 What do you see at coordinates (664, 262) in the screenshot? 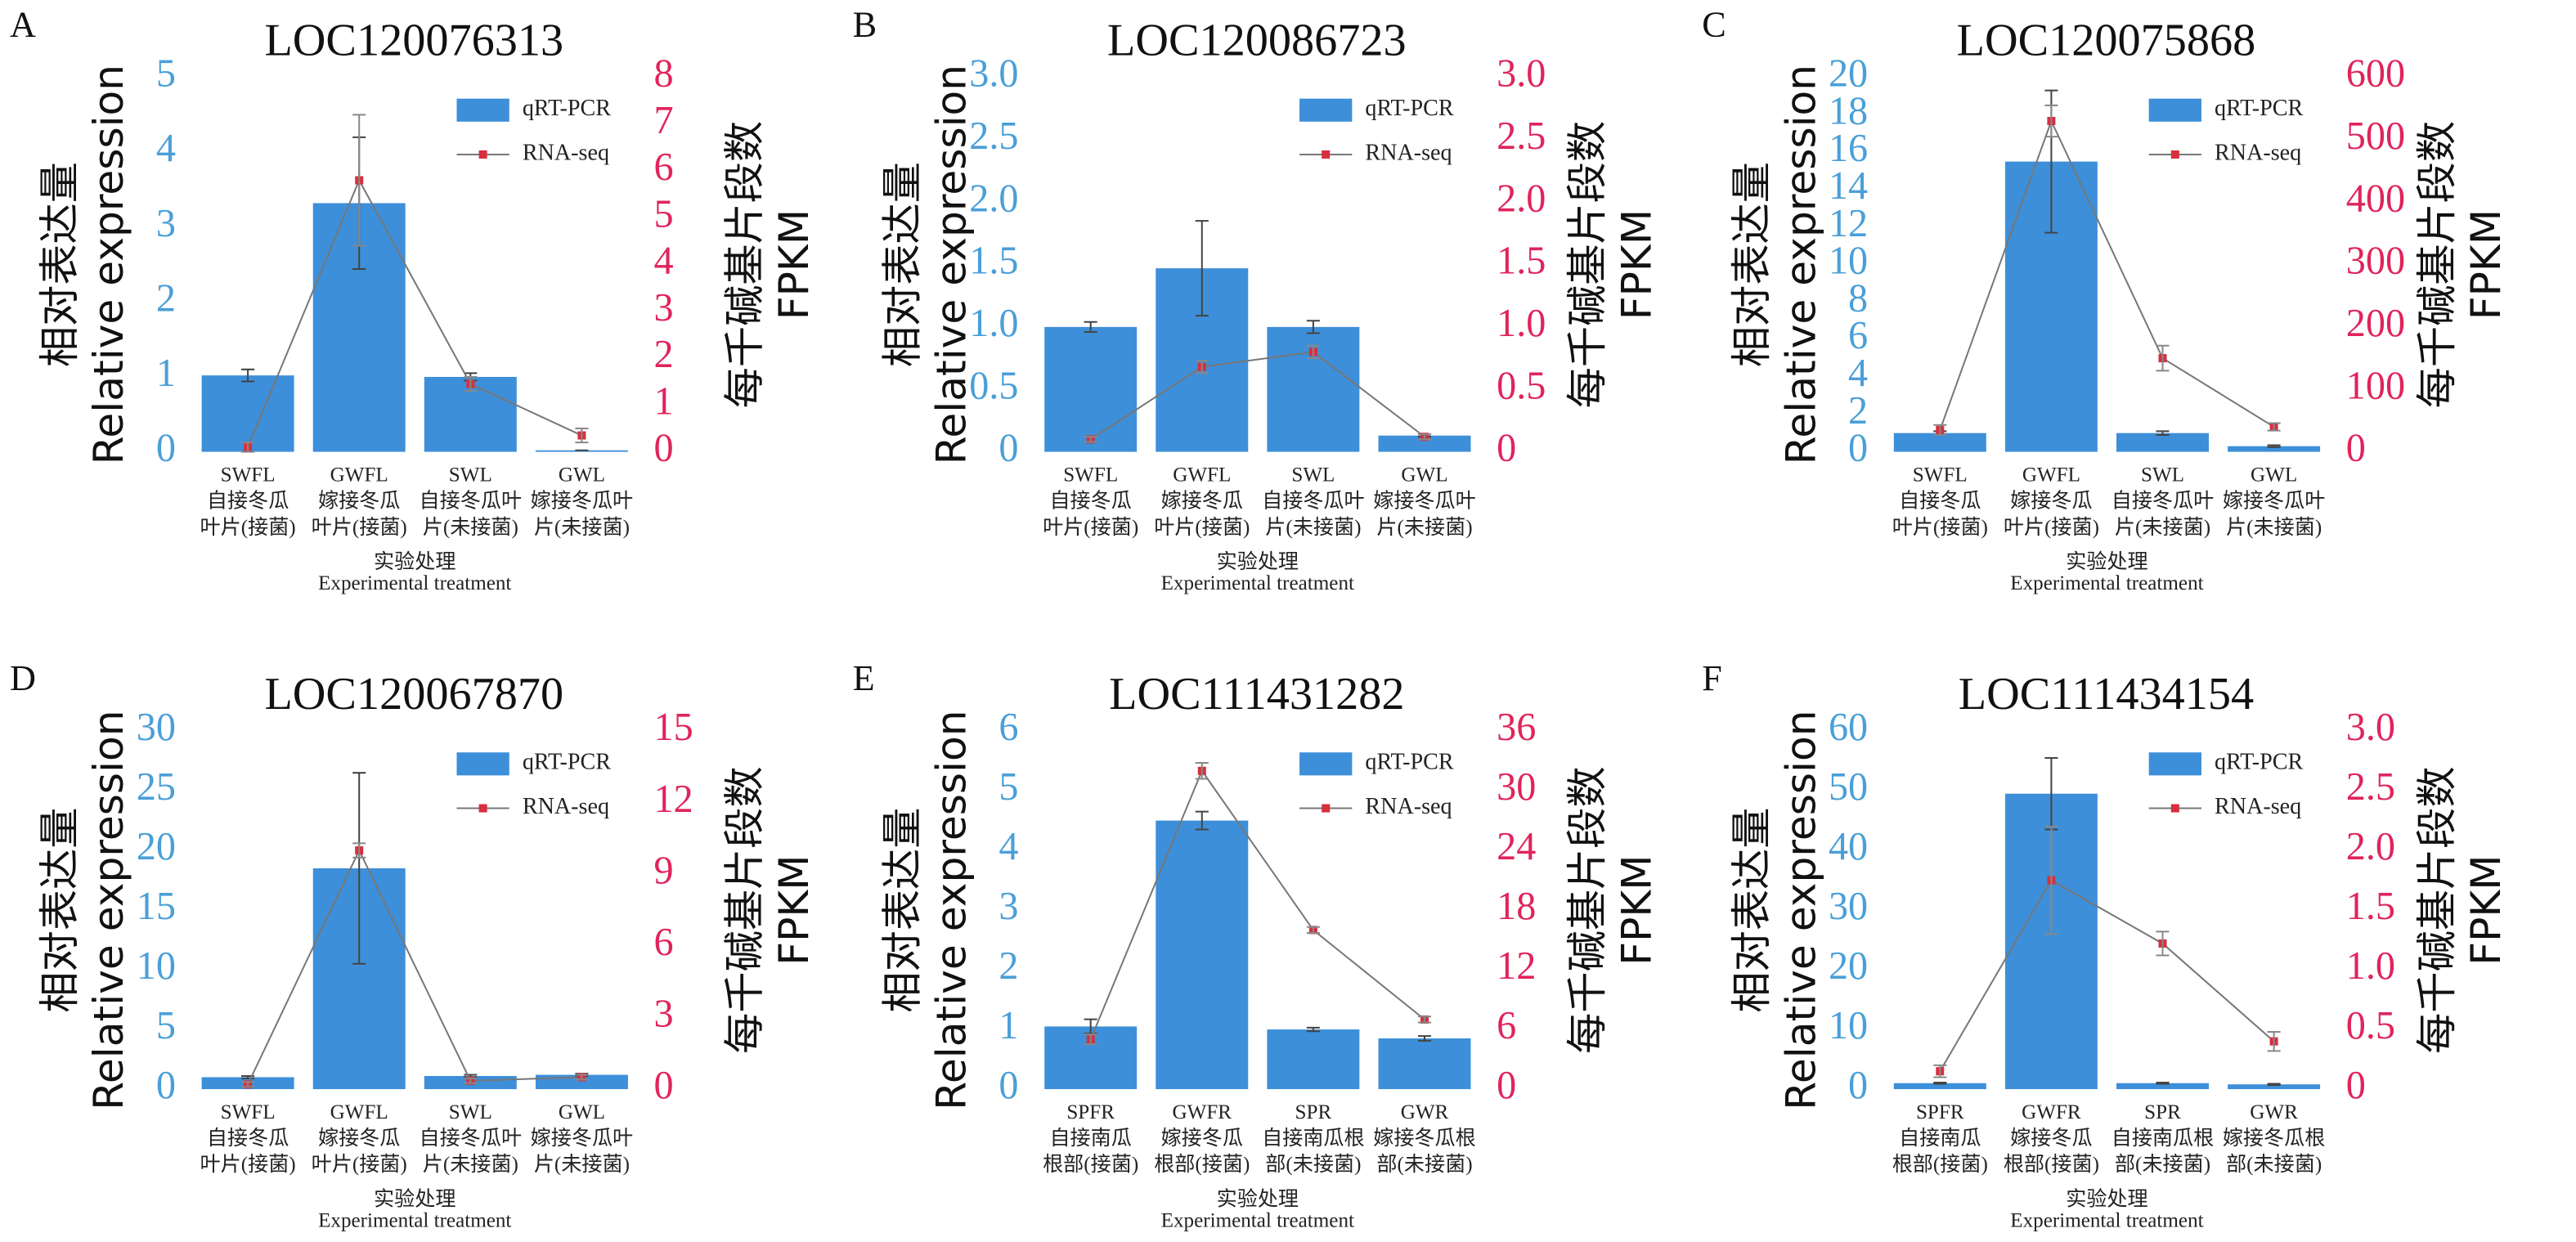
I see `y2-tick-label: 4` at bounding box center [664, 262].